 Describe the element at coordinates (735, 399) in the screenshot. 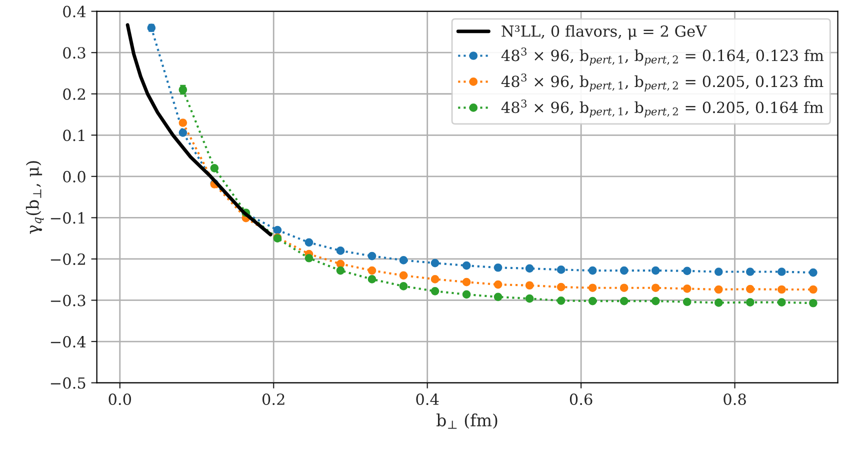

I see `x-tick-label: 0.8` at that location.